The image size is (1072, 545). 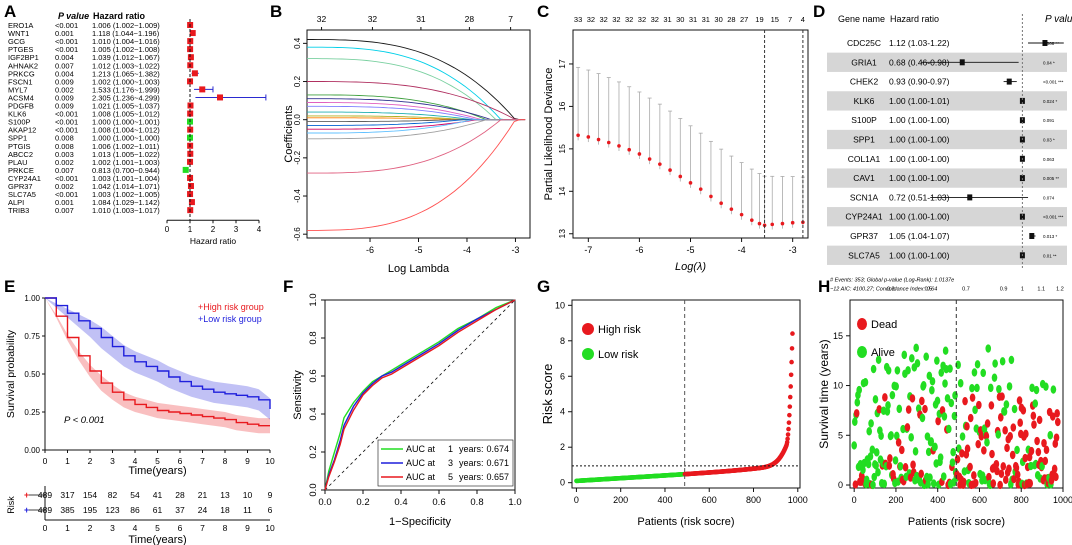 What do you see at coordinates (22, 130) in the screenshot?
I see `a-gene-label: AKAP12` at bounding box center [22, 130].